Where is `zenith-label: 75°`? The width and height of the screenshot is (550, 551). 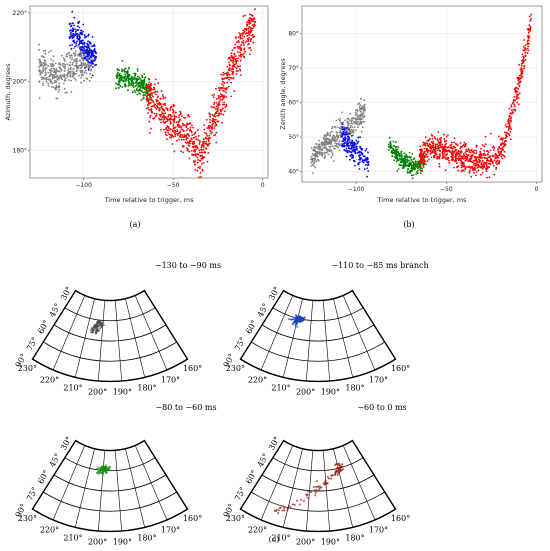
zenith-label: 75° is located at coordinates (32, 344).